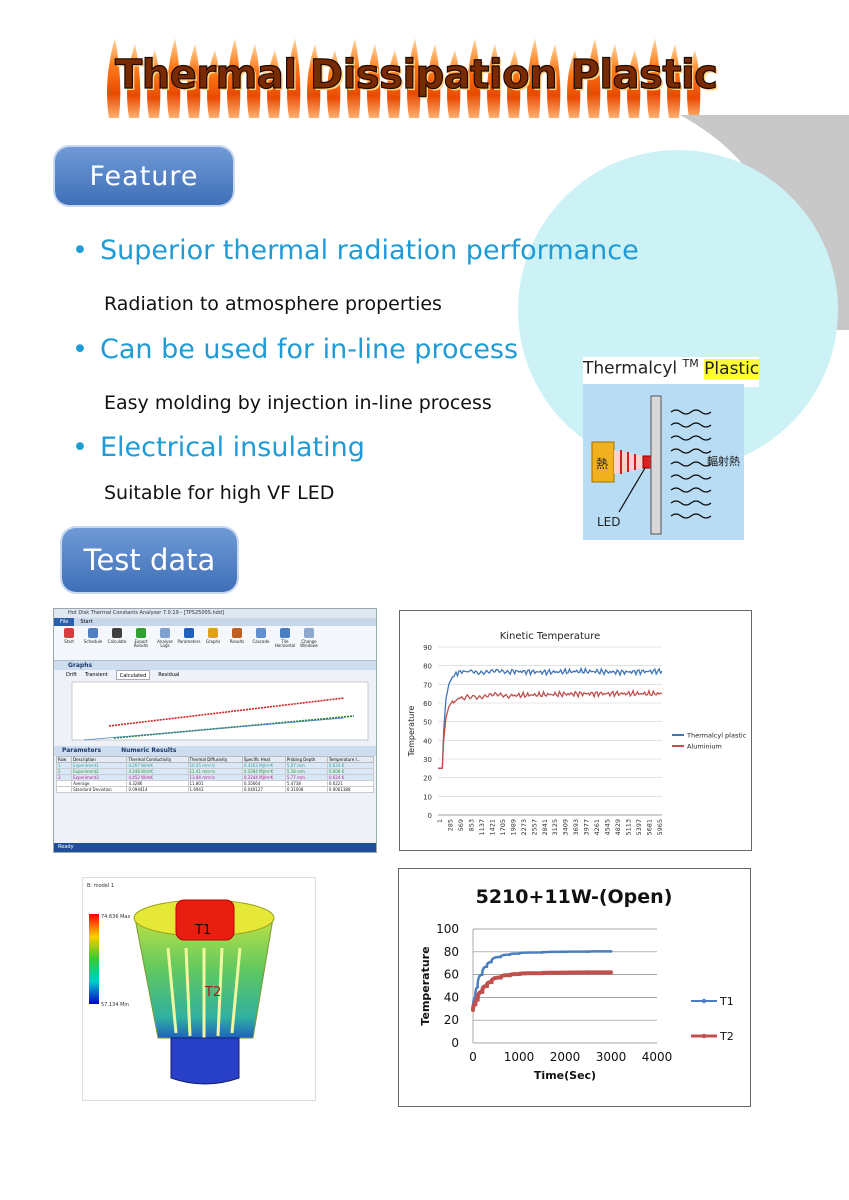 This screenshot has height=1200, width=849. Describe the element at coordinates (205, 1061) in the screenshot. I see `fea-base` at that location.